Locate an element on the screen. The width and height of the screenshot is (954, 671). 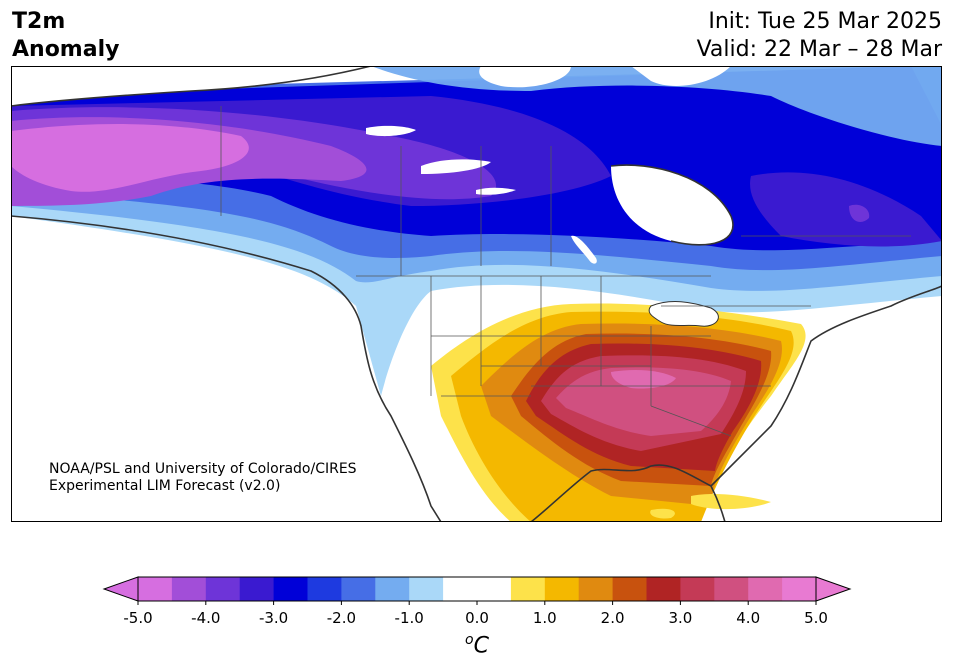
colorbar: -5.0 -4.0 -3.0 -2.0 -1.0 0.0 1.0 2.0 3.0 4.0 5.0 is located at coordinates (477, 601).